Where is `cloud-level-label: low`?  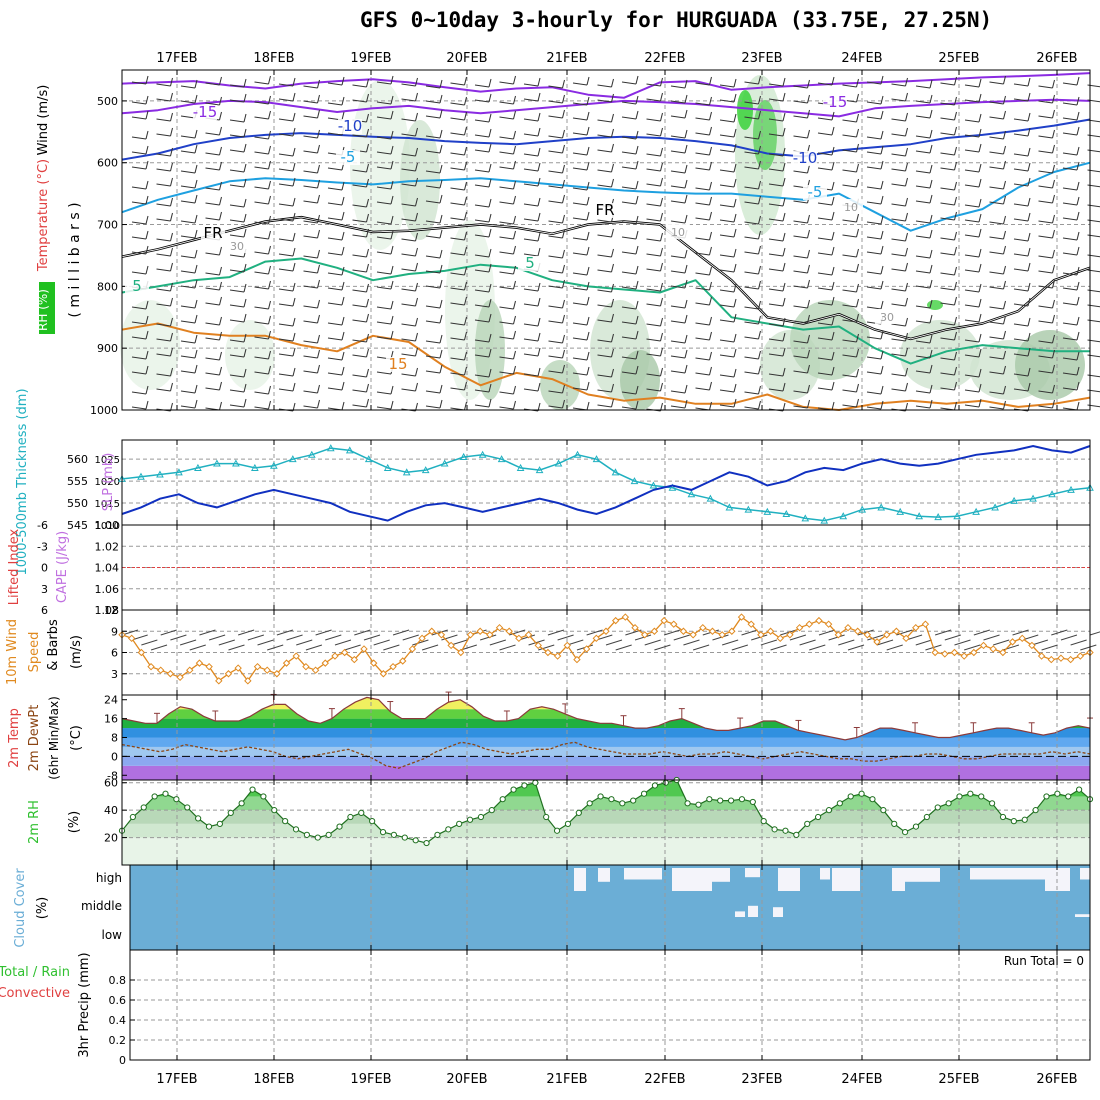
cloud-level-label: low is located at coordinates (112, 935).